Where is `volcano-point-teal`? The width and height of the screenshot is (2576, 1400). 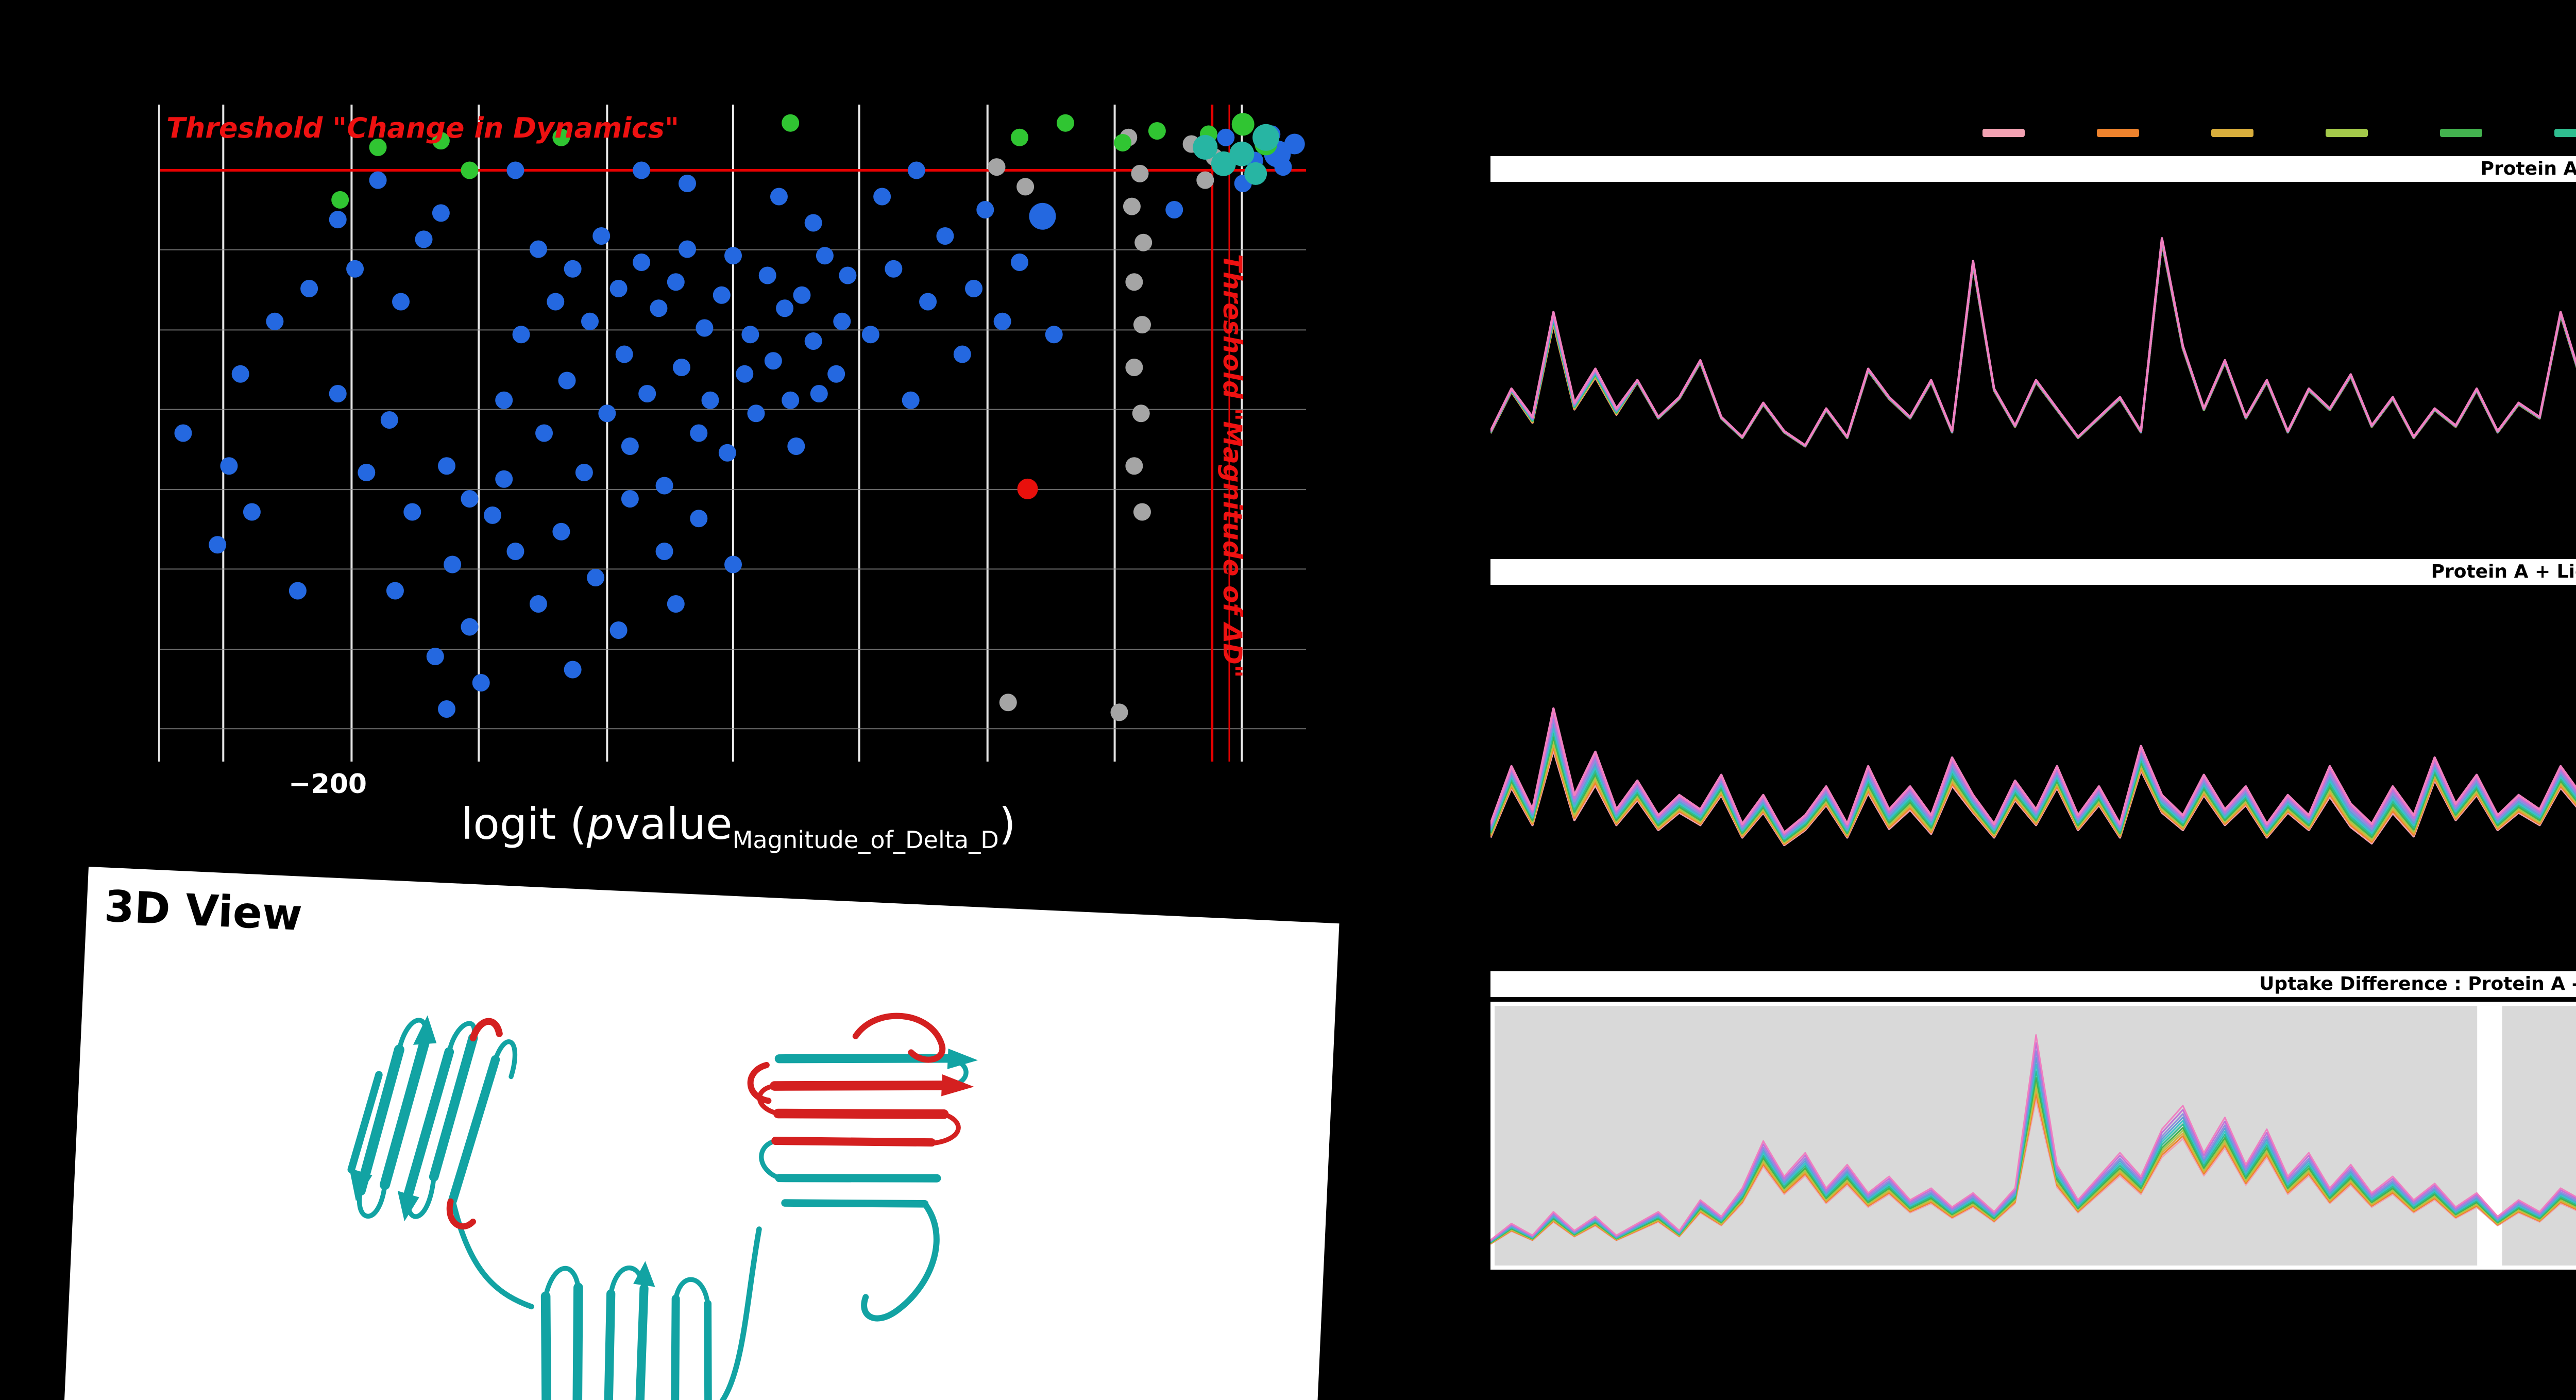 volcano-point-teal is located at coordinates (1205, 147).